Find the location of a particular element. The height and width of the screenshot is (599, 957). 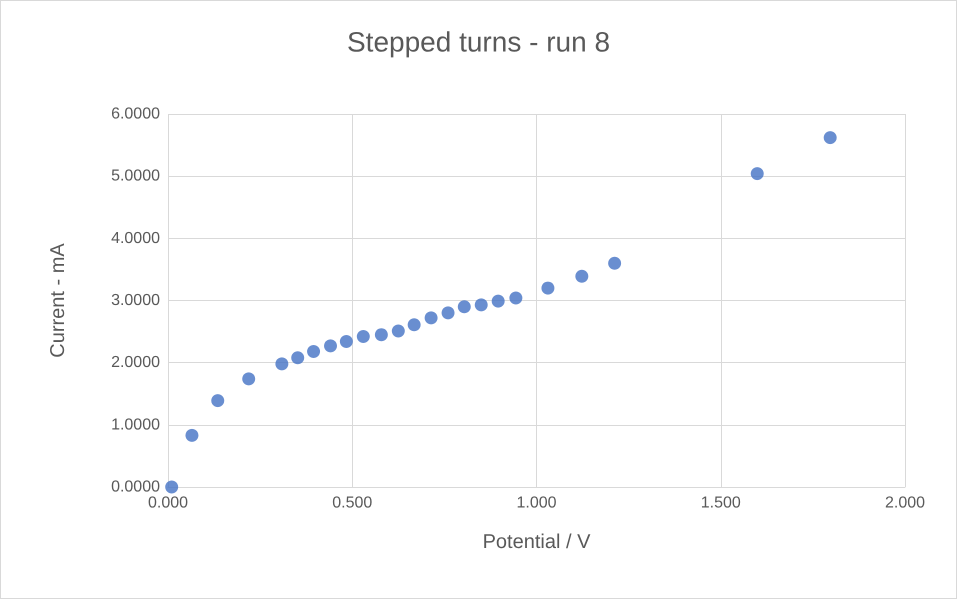

x-axis-title: Potential / V is located at coordinates (537, 542).